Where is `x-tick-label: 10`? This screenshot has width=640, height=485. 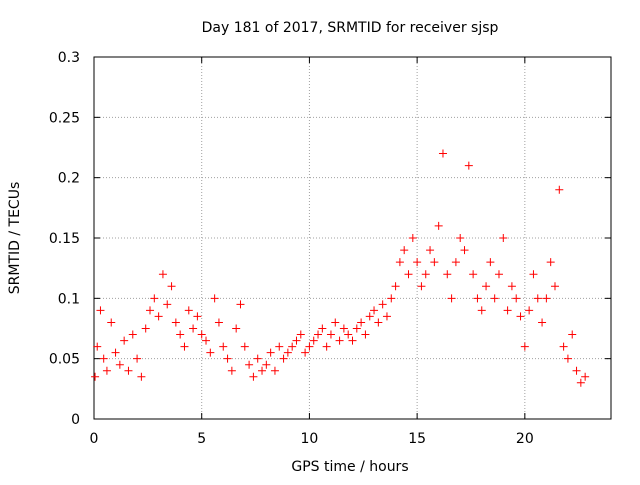 x-tick-label: 10 is located at coordinates (310, 439).